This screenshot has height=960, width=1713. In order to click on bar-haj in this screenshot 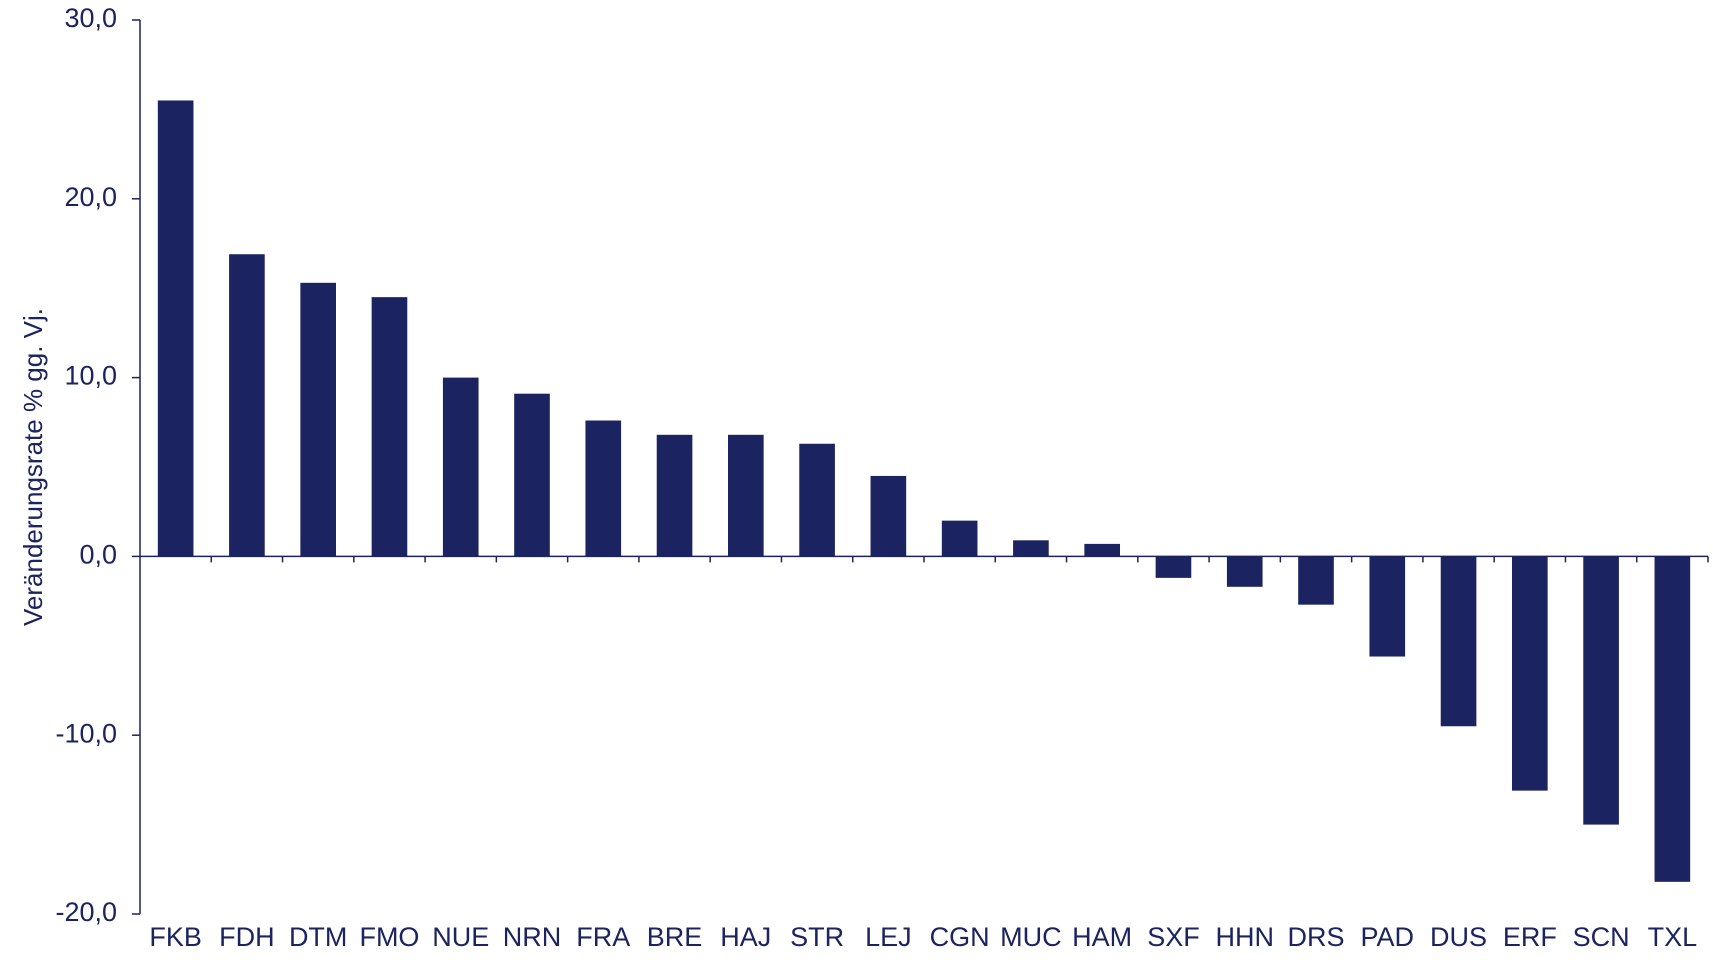, I will do `click(746, 495)`.